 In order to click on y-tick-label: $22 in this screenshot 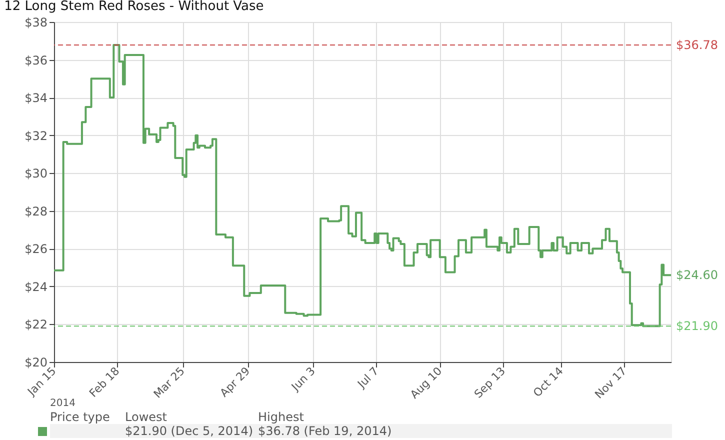, I will do `click(36, 325)`.